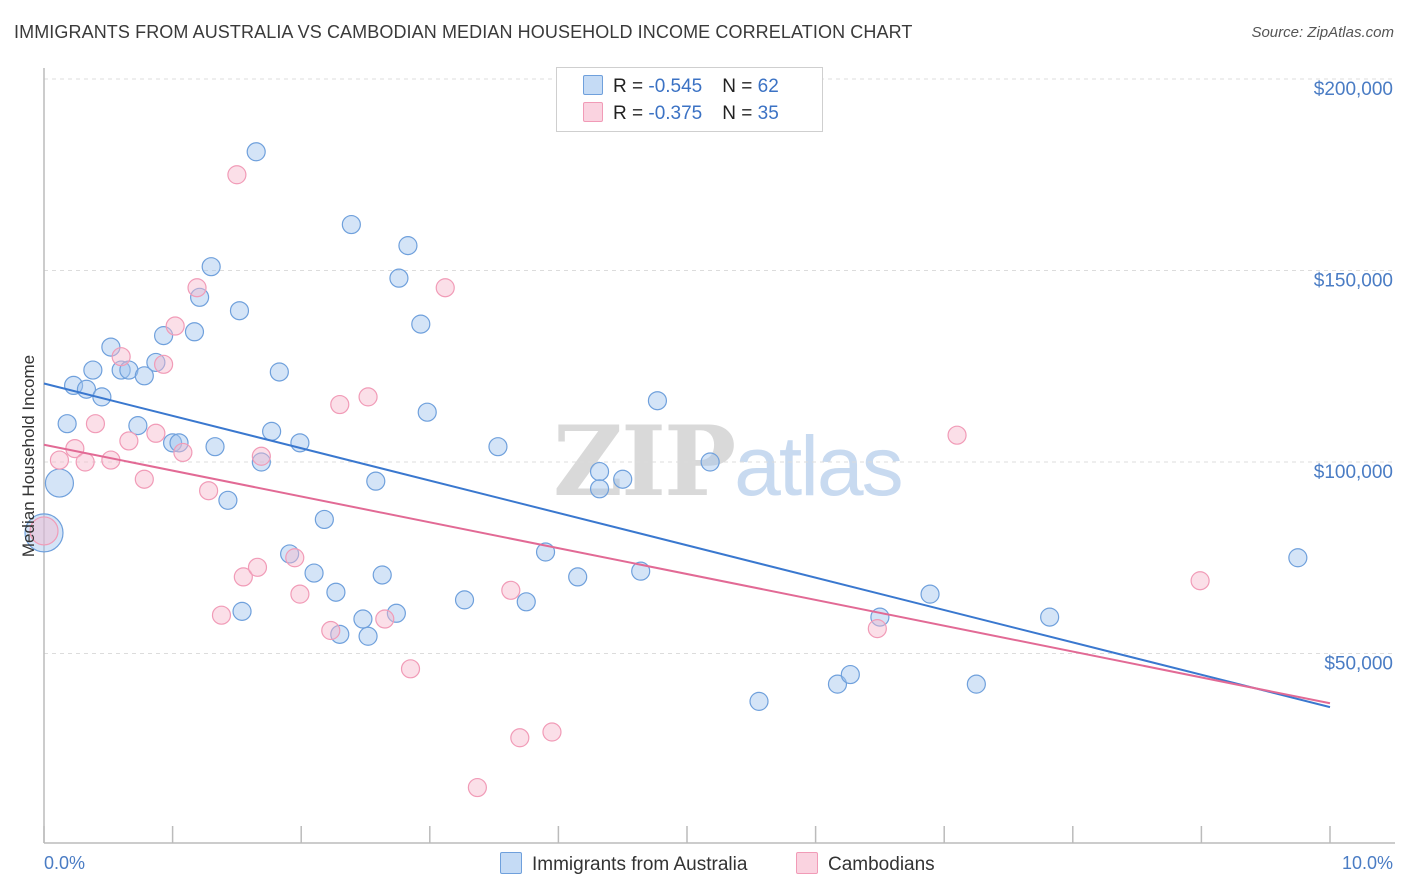 The image size is (1406, 892). What do you see at coordinates (1367, 863) in the screenshot?
I see `x-tick-label-end: 10.0%` at bounding box center [1367, 863].